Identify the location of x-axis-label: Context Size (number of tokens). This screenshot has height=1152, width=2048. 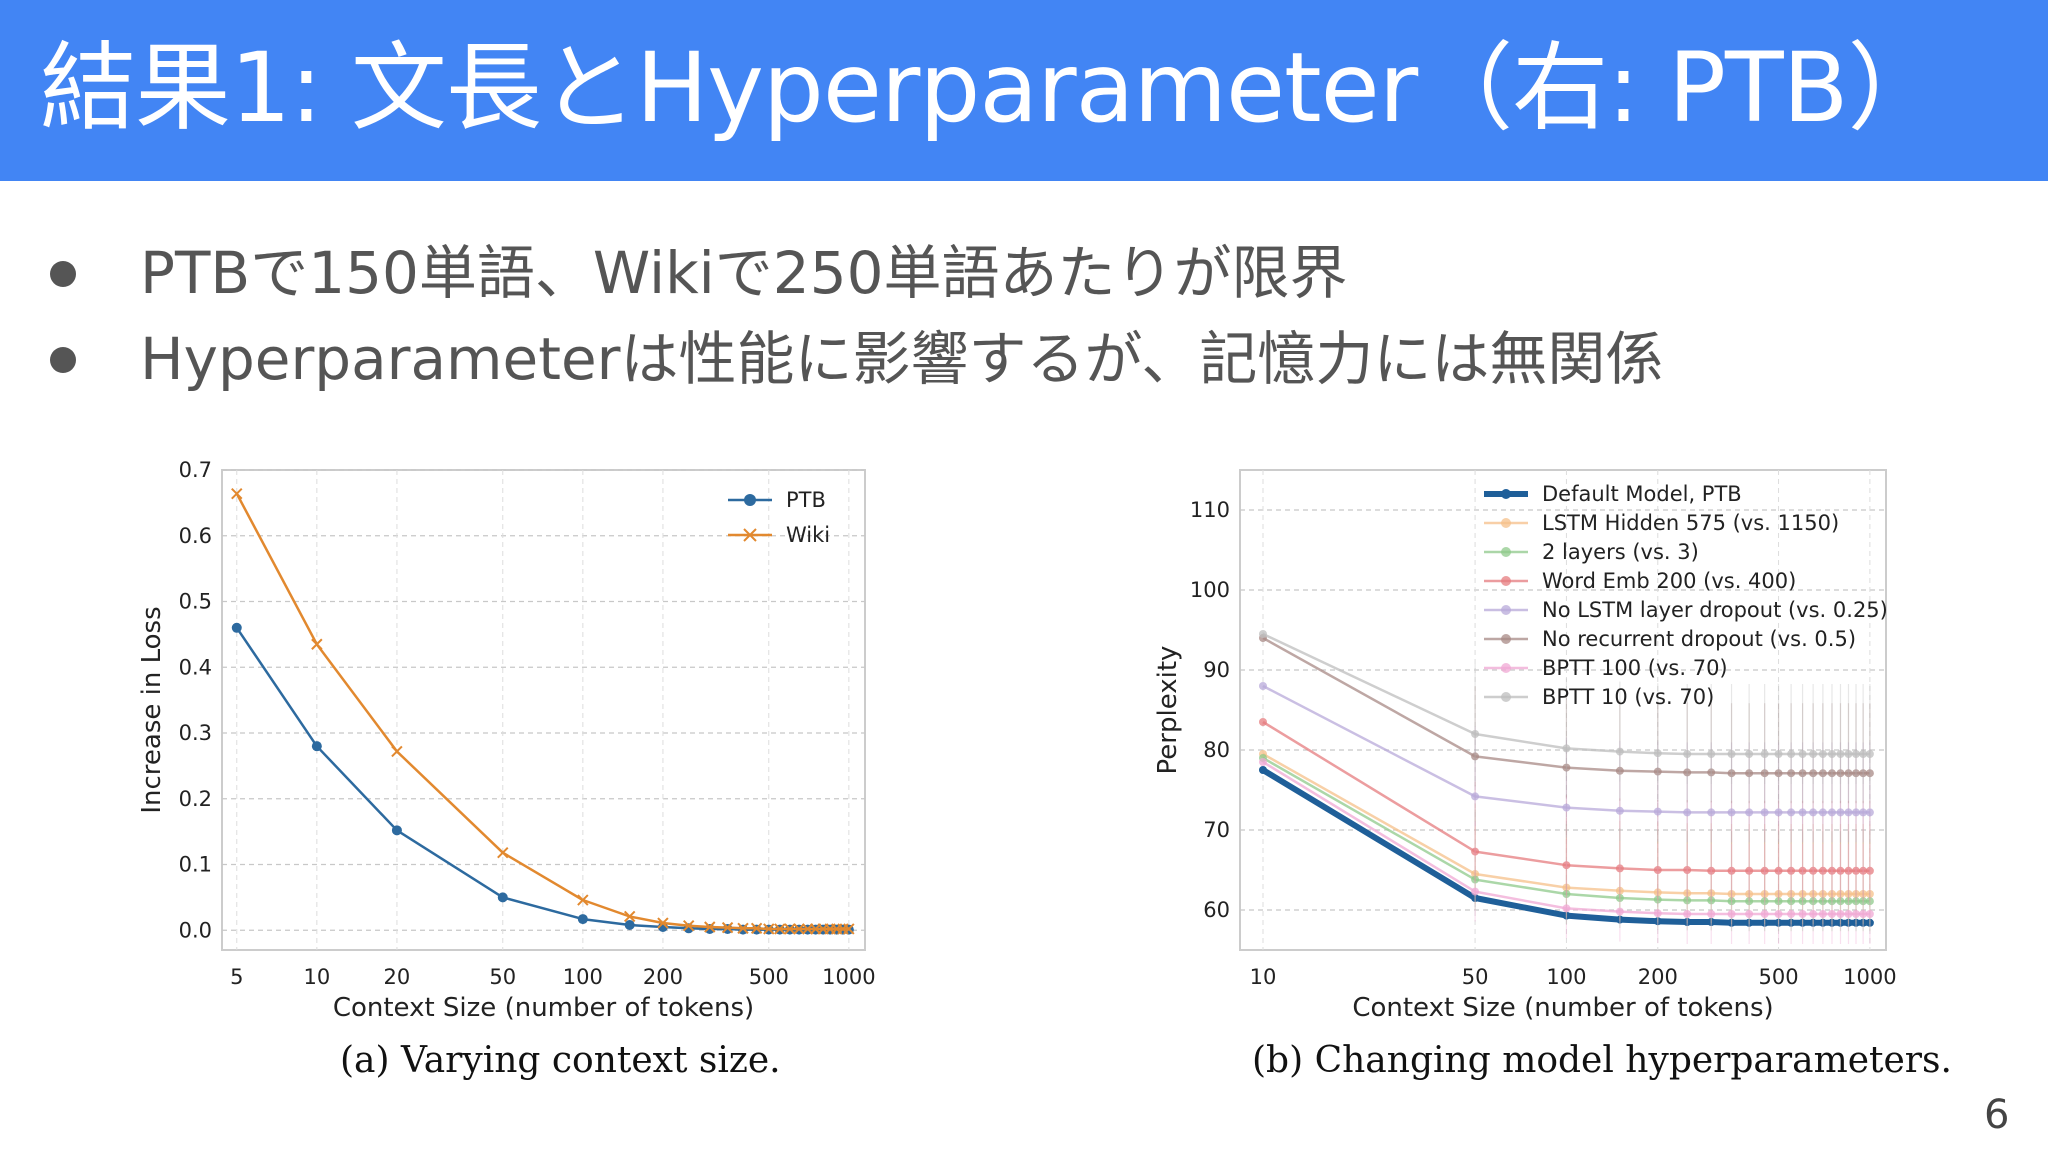
(543, 1008).